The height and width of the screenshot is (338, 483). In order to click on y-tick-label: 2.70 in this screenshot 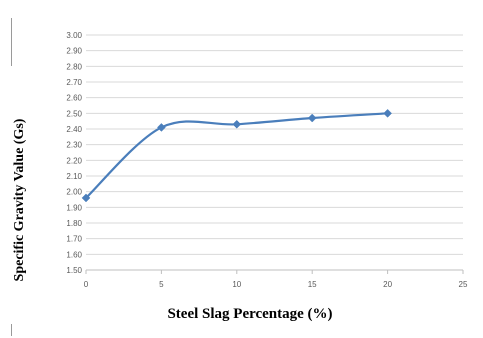, I will do `click(74, 82)`.